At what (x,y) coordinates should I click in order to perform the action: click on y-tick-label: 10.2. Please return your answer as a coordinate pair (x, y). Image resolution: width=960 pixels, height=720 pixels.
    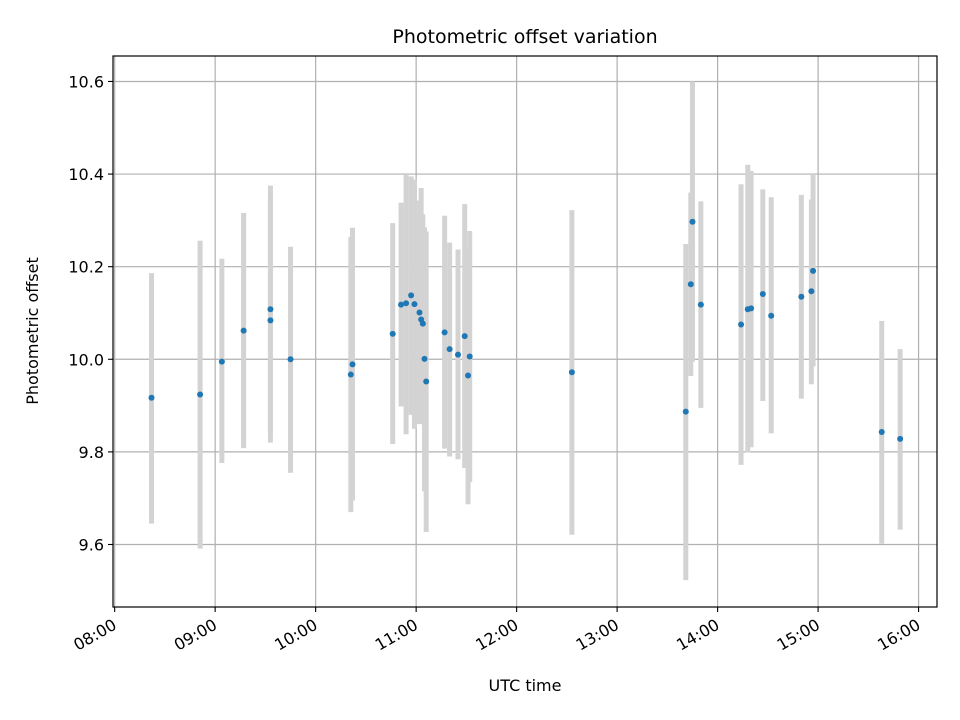
    Looking at the image, I should click on (86, 267).